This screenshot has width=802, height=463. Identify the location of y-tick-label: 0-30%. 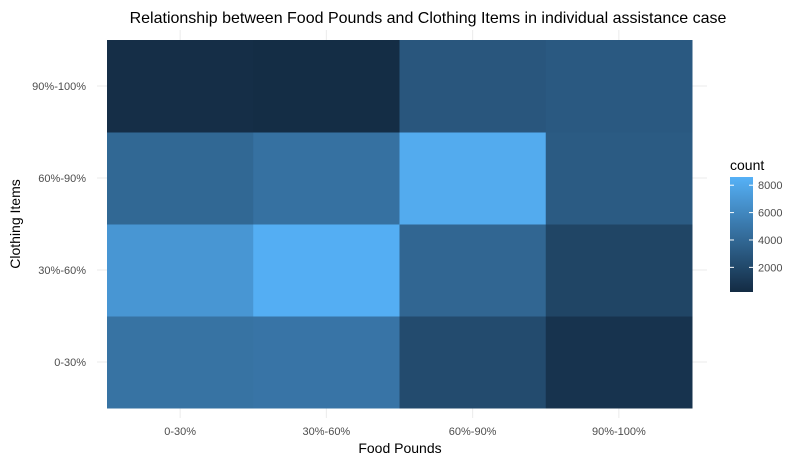
(70, 363).